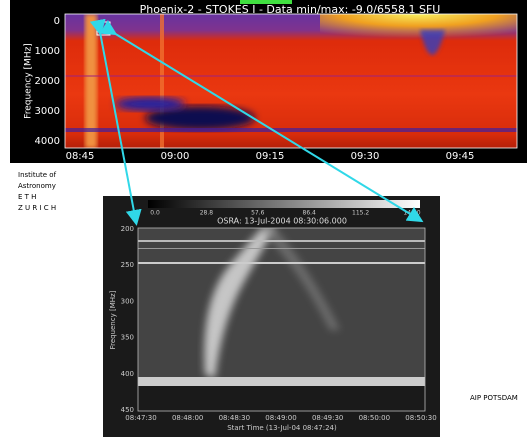 The height and width of the screenshot is (437, 527). What do you see at coordinates (37, 186) in the screenshot?
I see `institute-line: Astronomy` at bounding box center [37, 186].